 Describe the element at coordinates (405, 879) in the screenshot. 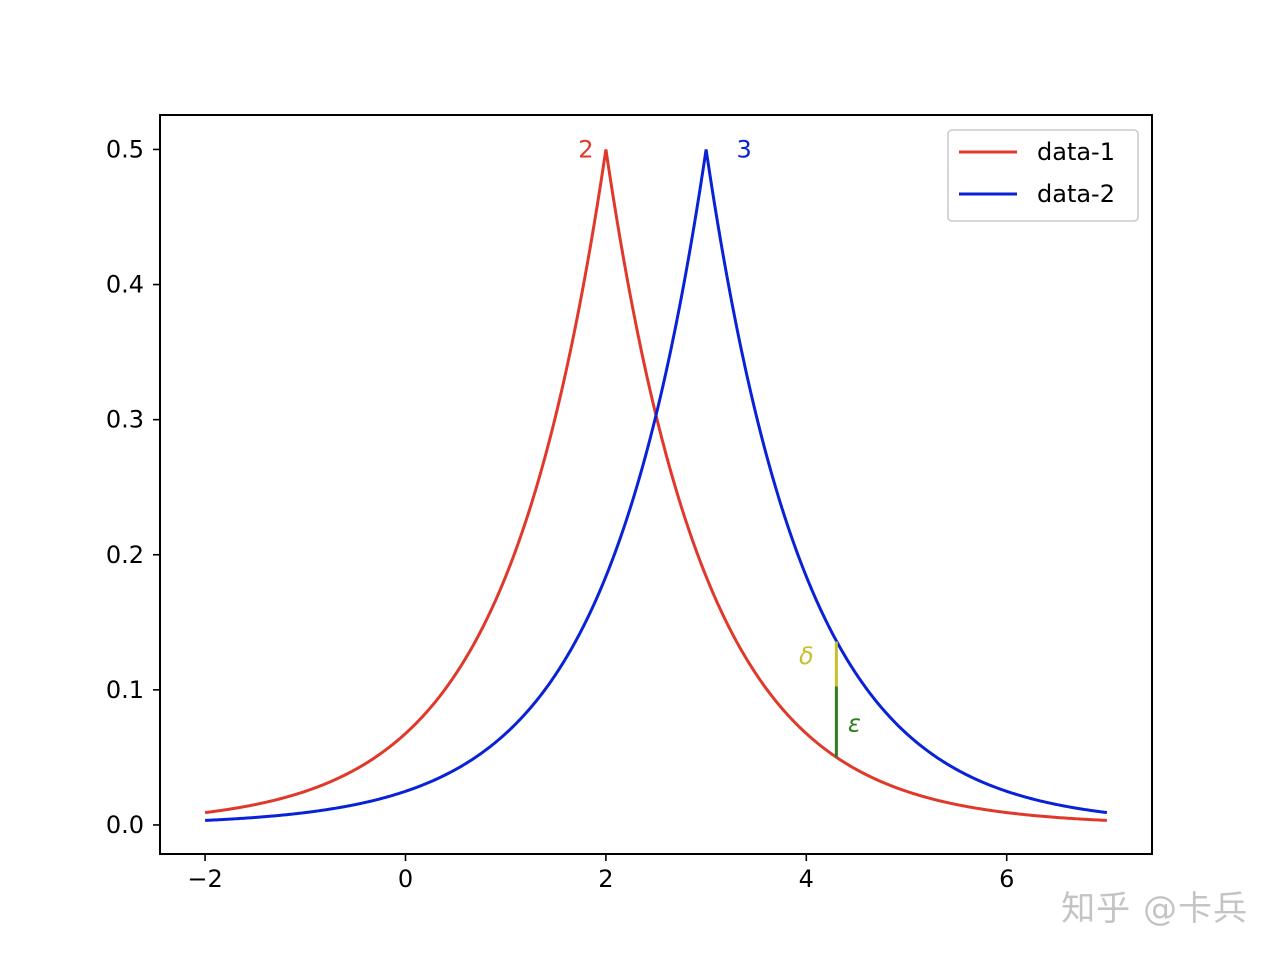

I see `x-tick-label: 0` at that location.